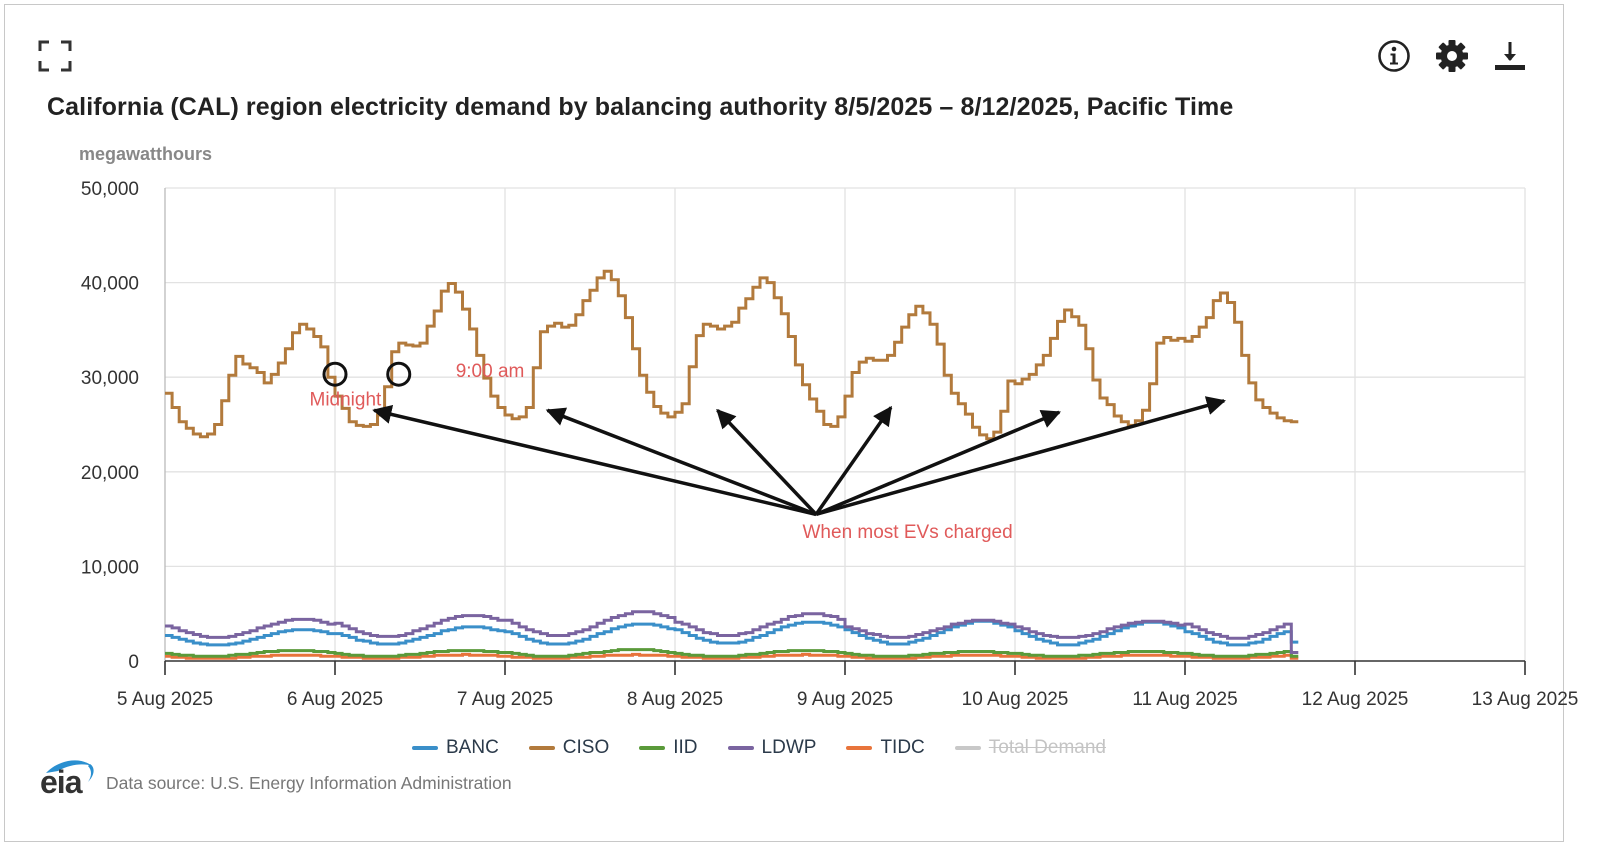  What do you see at coordinates (908, 532) in the screenshot?
I see `annotation-label: When most EVs charged` at bounding box center [908, 532].